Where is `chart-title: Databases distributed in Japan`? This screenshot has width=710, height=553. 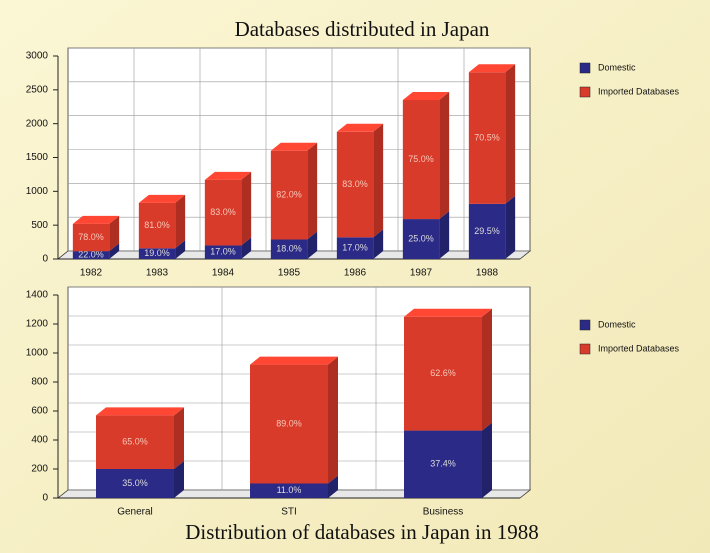
chart-title: Databases distributed in Japan is located at coordinates (362, 29).